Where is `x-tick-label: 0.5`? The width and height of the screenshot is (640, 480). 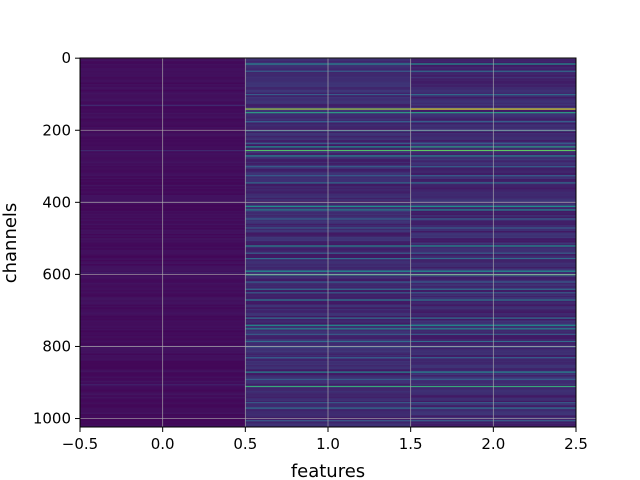 x-tick-label: 0.5 is located at coordinates (245, 444).